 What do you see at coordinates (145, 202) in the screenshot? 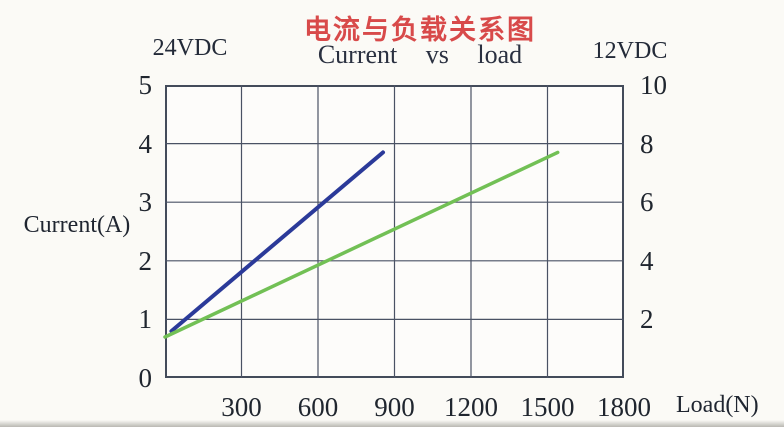
I see `y-left-tick-label-3: 3` at bounding box center [145, 202].